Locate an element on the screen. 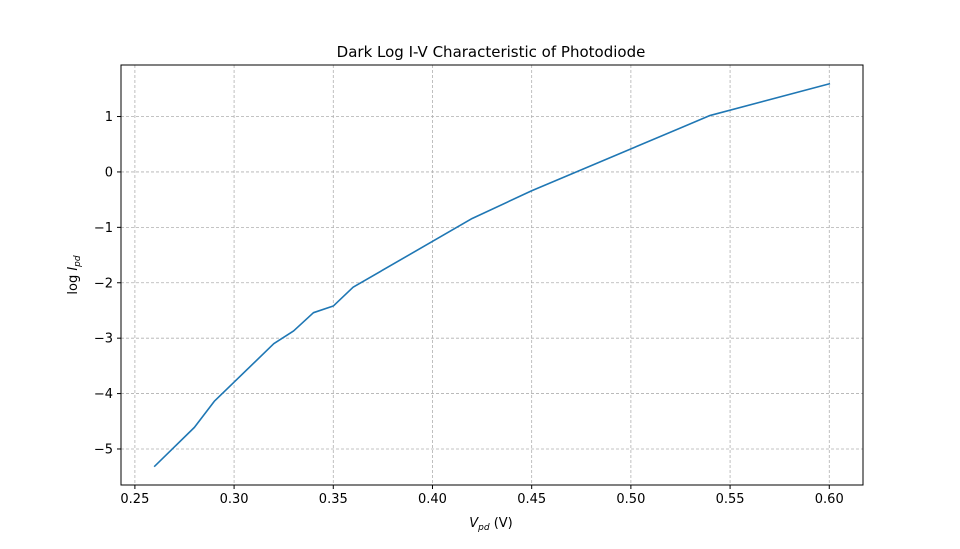  x-axis: 0.25 0.30 0.35 0.40 0.45 0.50 0.55 0.60 is located at coordinates (482, 496).